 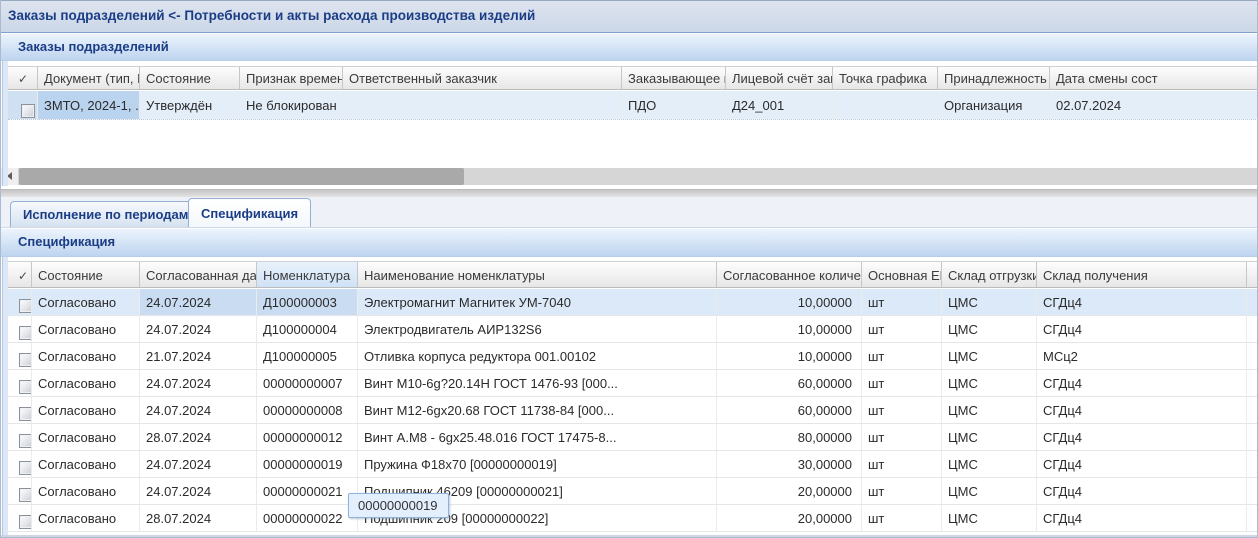 I want to click on table-cell: Д100000004, so click(x=307, y=329).